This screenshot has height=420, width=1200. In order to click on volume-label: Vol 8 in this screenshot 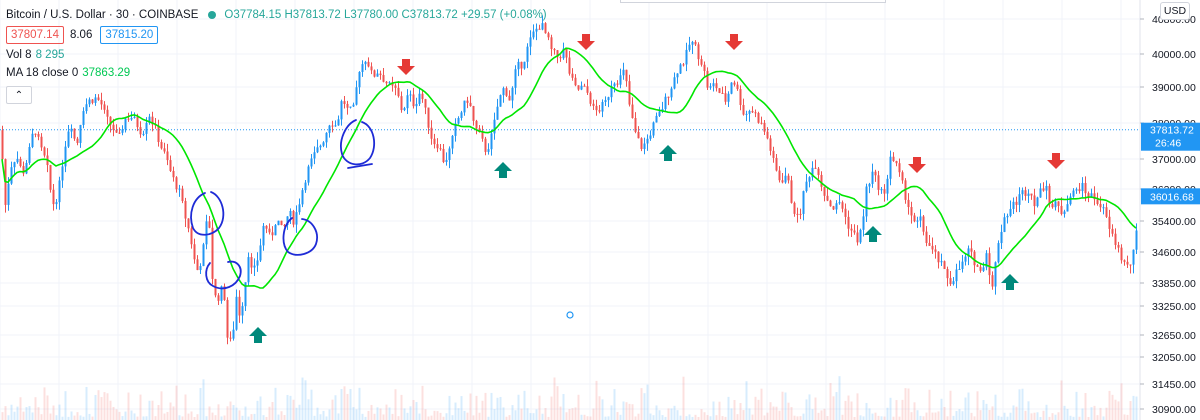, I will do `click(19, 55)`.